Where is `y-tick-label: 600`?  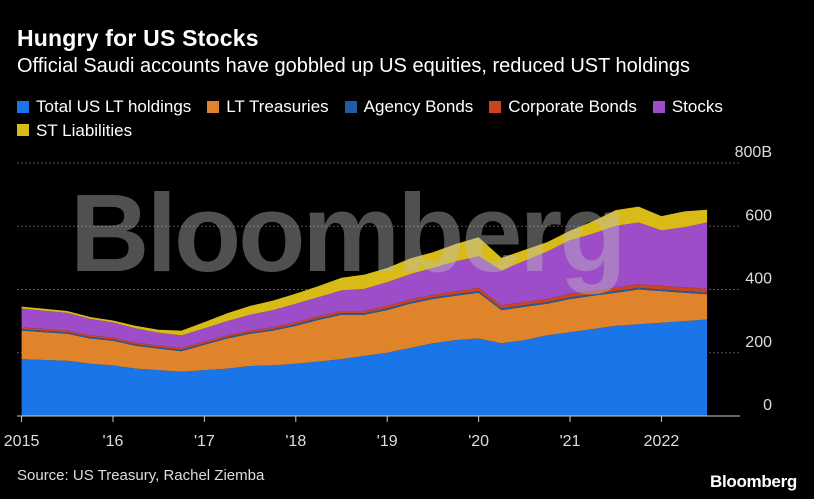 y-tick-label: 600 is located at coordinates (758, 215).